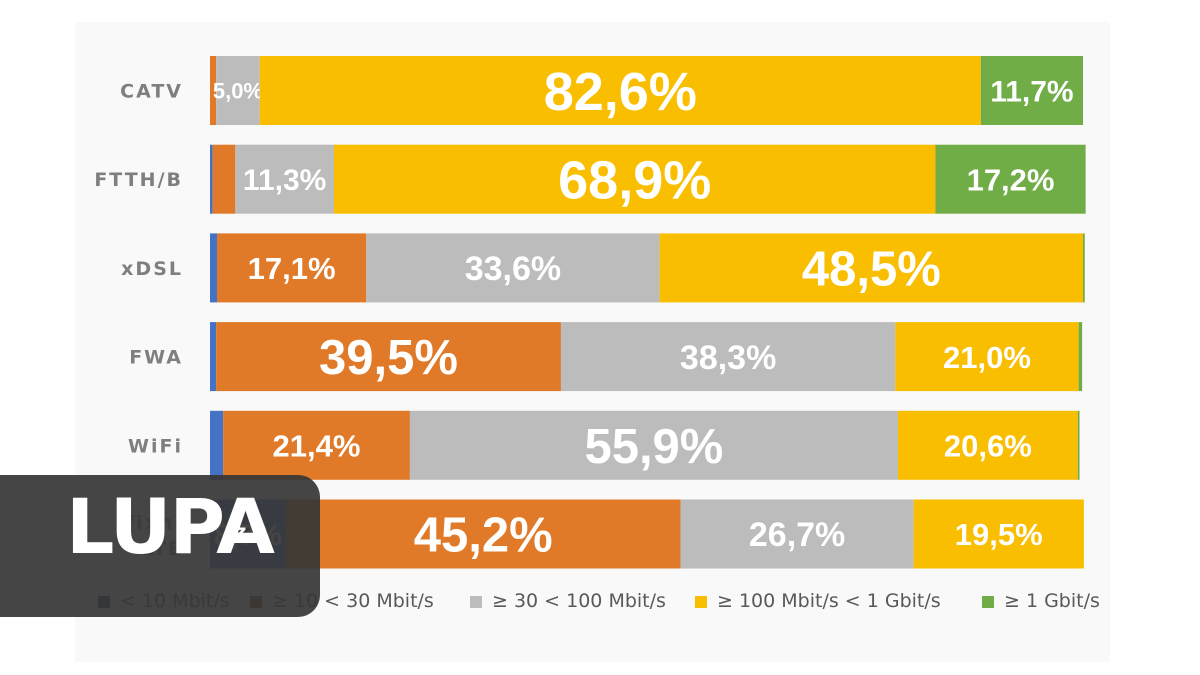  I want to click on data-label-fixn-lte-series-4: 19,5%, so click(999, 534).